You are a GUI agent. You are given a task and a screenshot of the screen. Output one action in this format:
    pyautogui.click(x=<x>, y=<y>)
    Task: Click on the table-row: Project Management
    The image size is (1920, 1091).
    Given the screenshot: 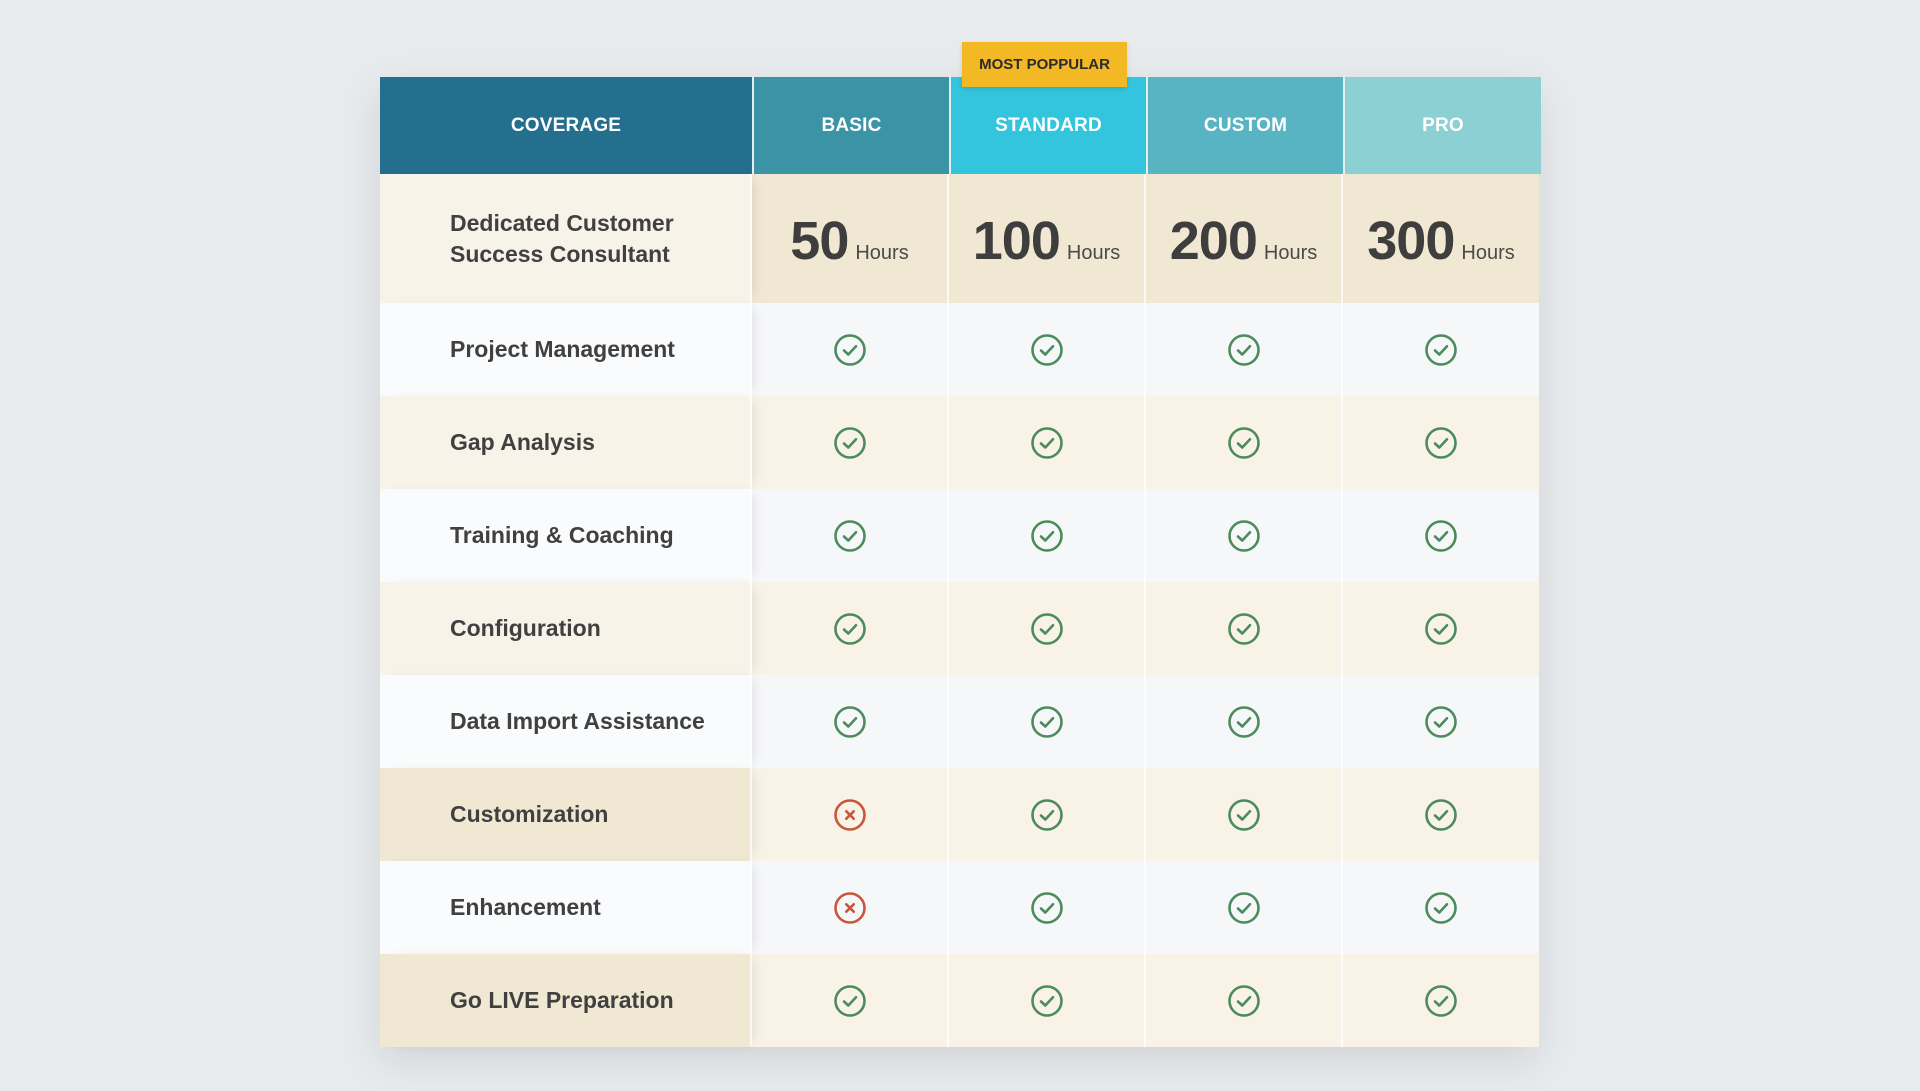 What is the action you would take?
    pyautogui.click(x=959, y=349)
    